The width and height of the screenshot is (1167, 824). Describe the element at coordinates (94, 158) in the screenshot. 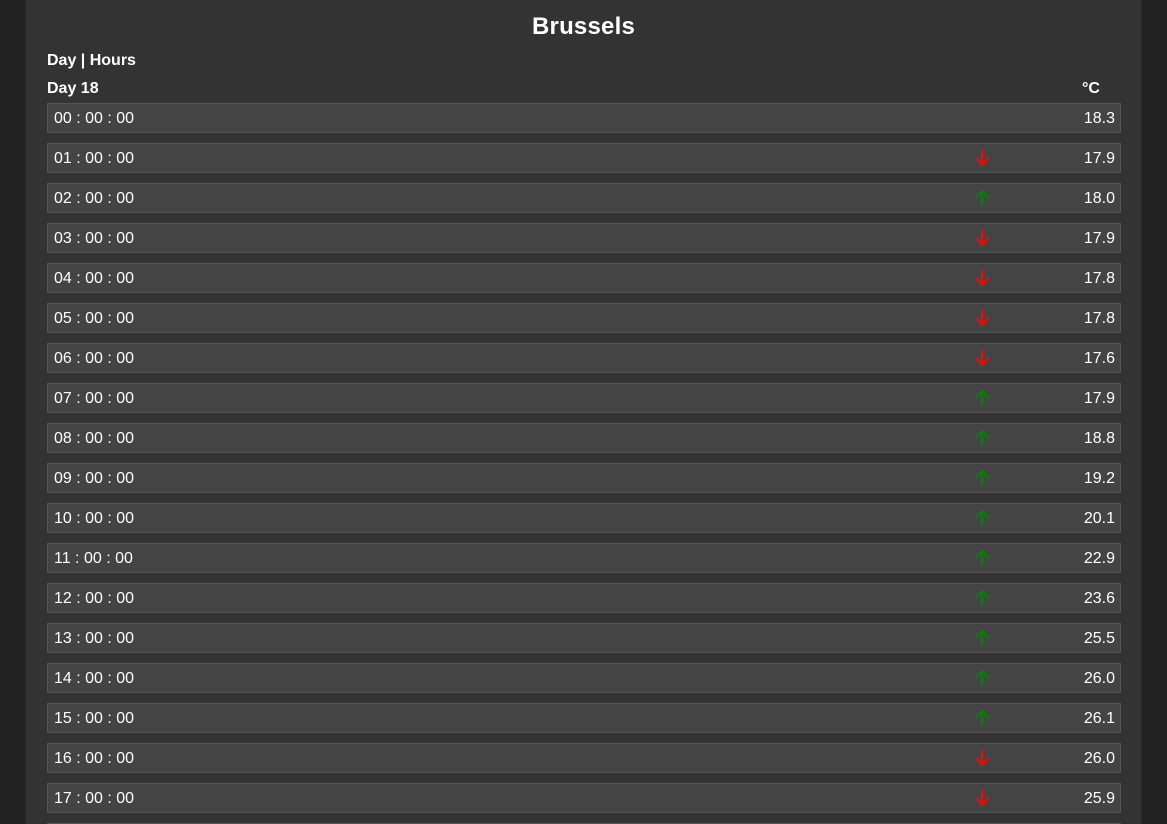

I see `row-time: 01 : 00 : 00` at that location.